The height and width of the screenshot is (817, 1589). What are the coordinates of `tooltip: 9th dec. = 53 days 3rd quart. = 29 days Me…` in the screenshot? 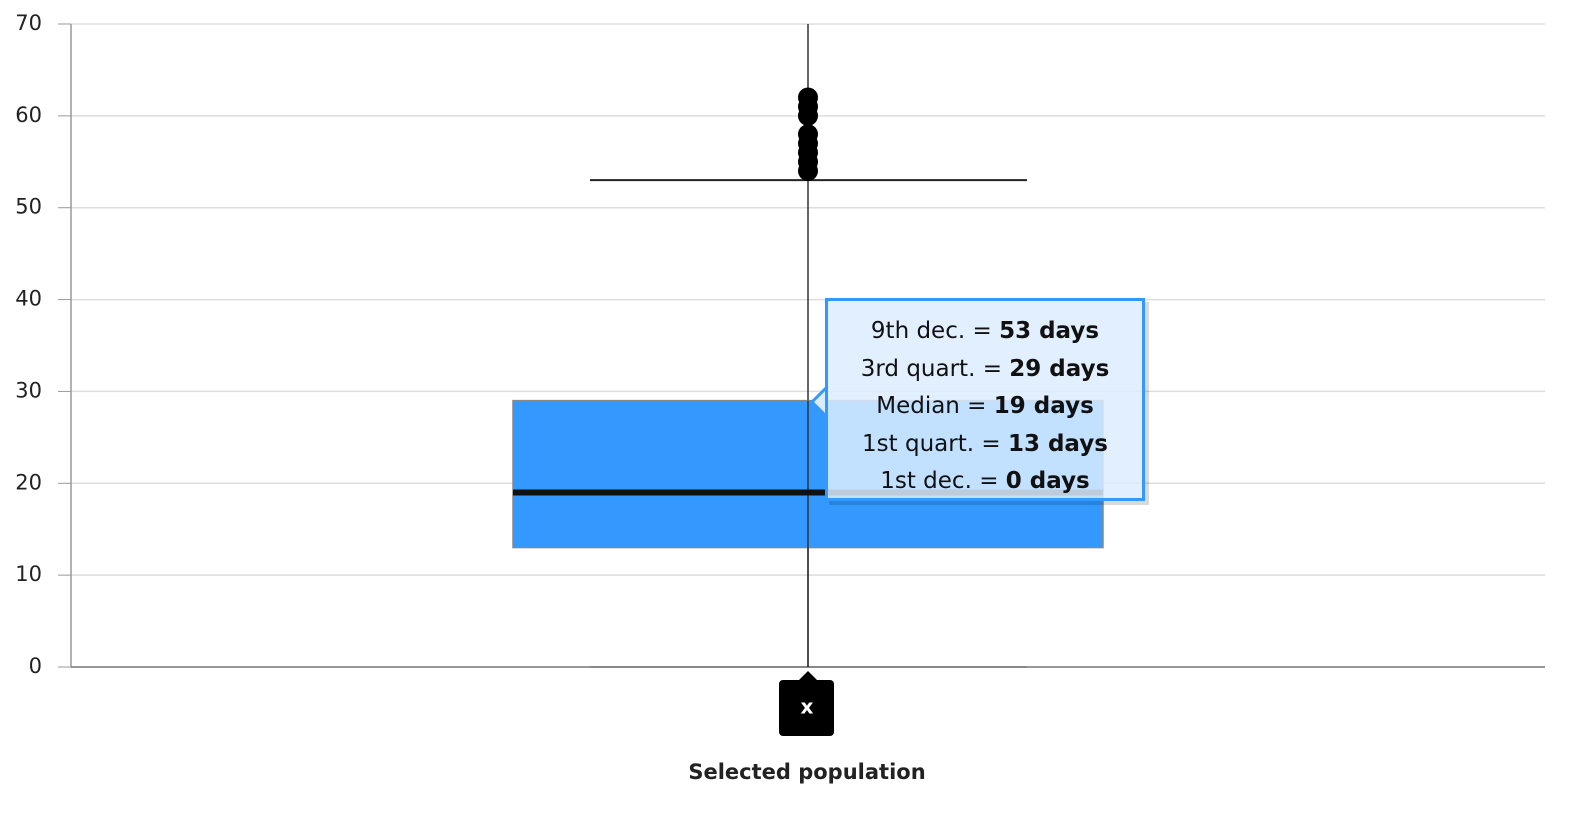 It's located at (985, 399).